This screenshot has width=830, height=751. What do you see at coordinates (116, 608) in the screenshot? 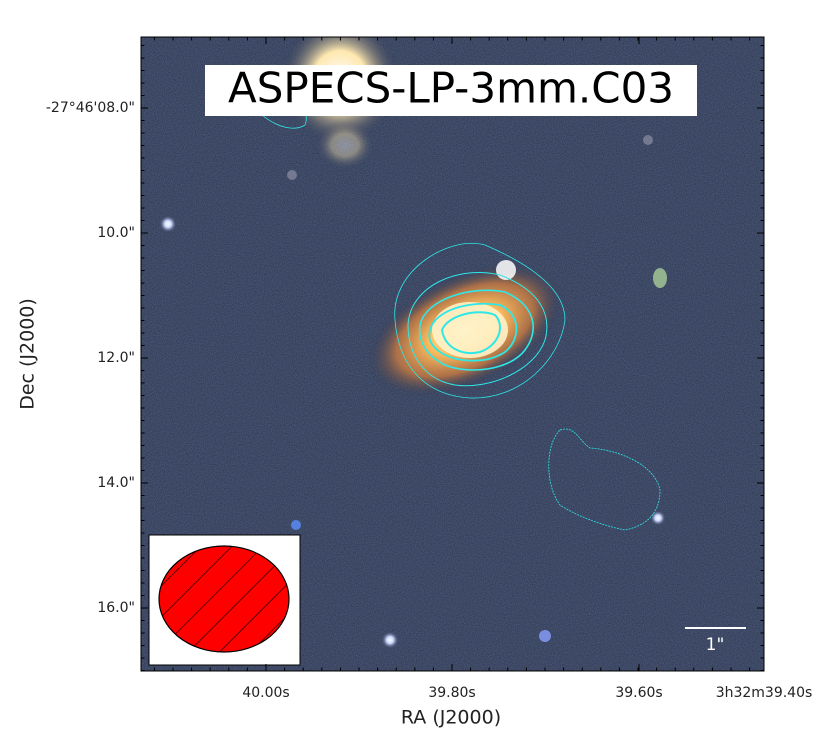
I see `y-tick-label: 16.0"` at bounding box center [116, 608].